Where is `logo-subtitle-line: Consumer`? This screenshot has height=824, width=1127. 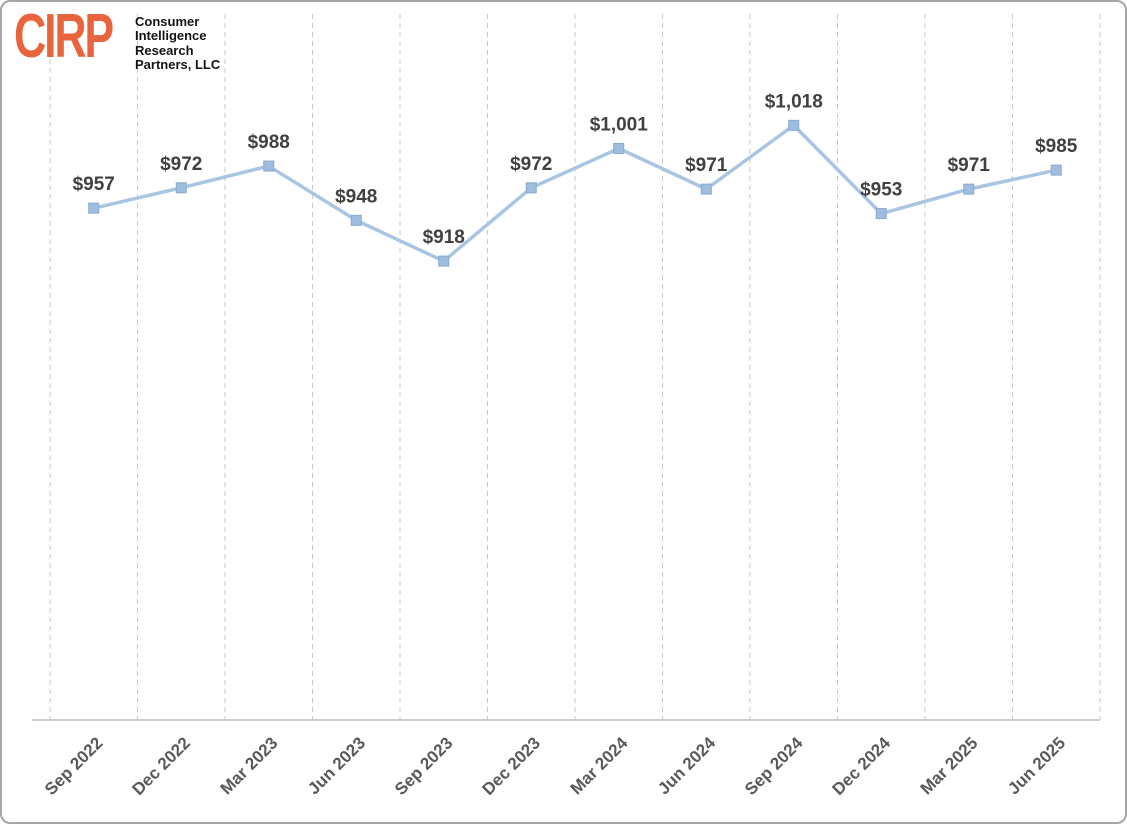
logo-subtitle-line: Consumer is located at coordinates (167, 21).